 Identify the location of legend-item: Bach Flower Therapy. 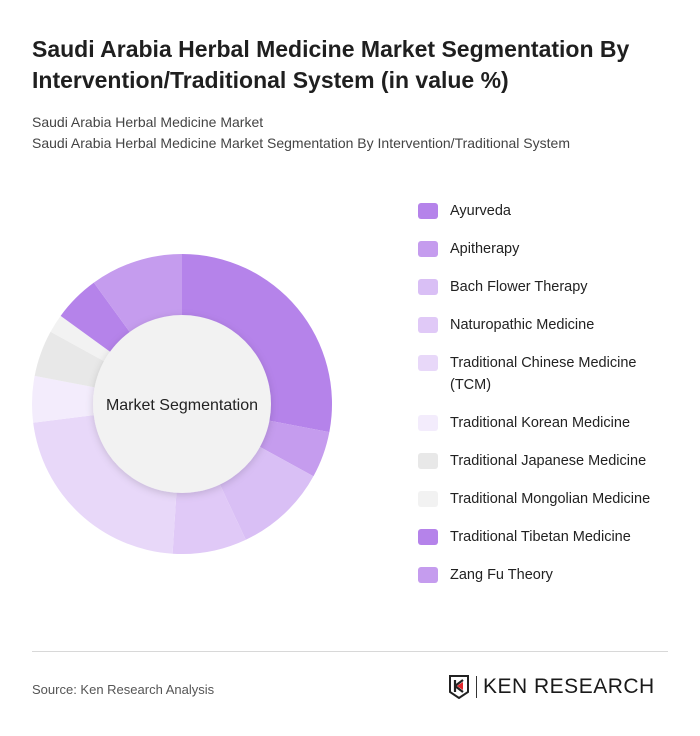
(553, 287).